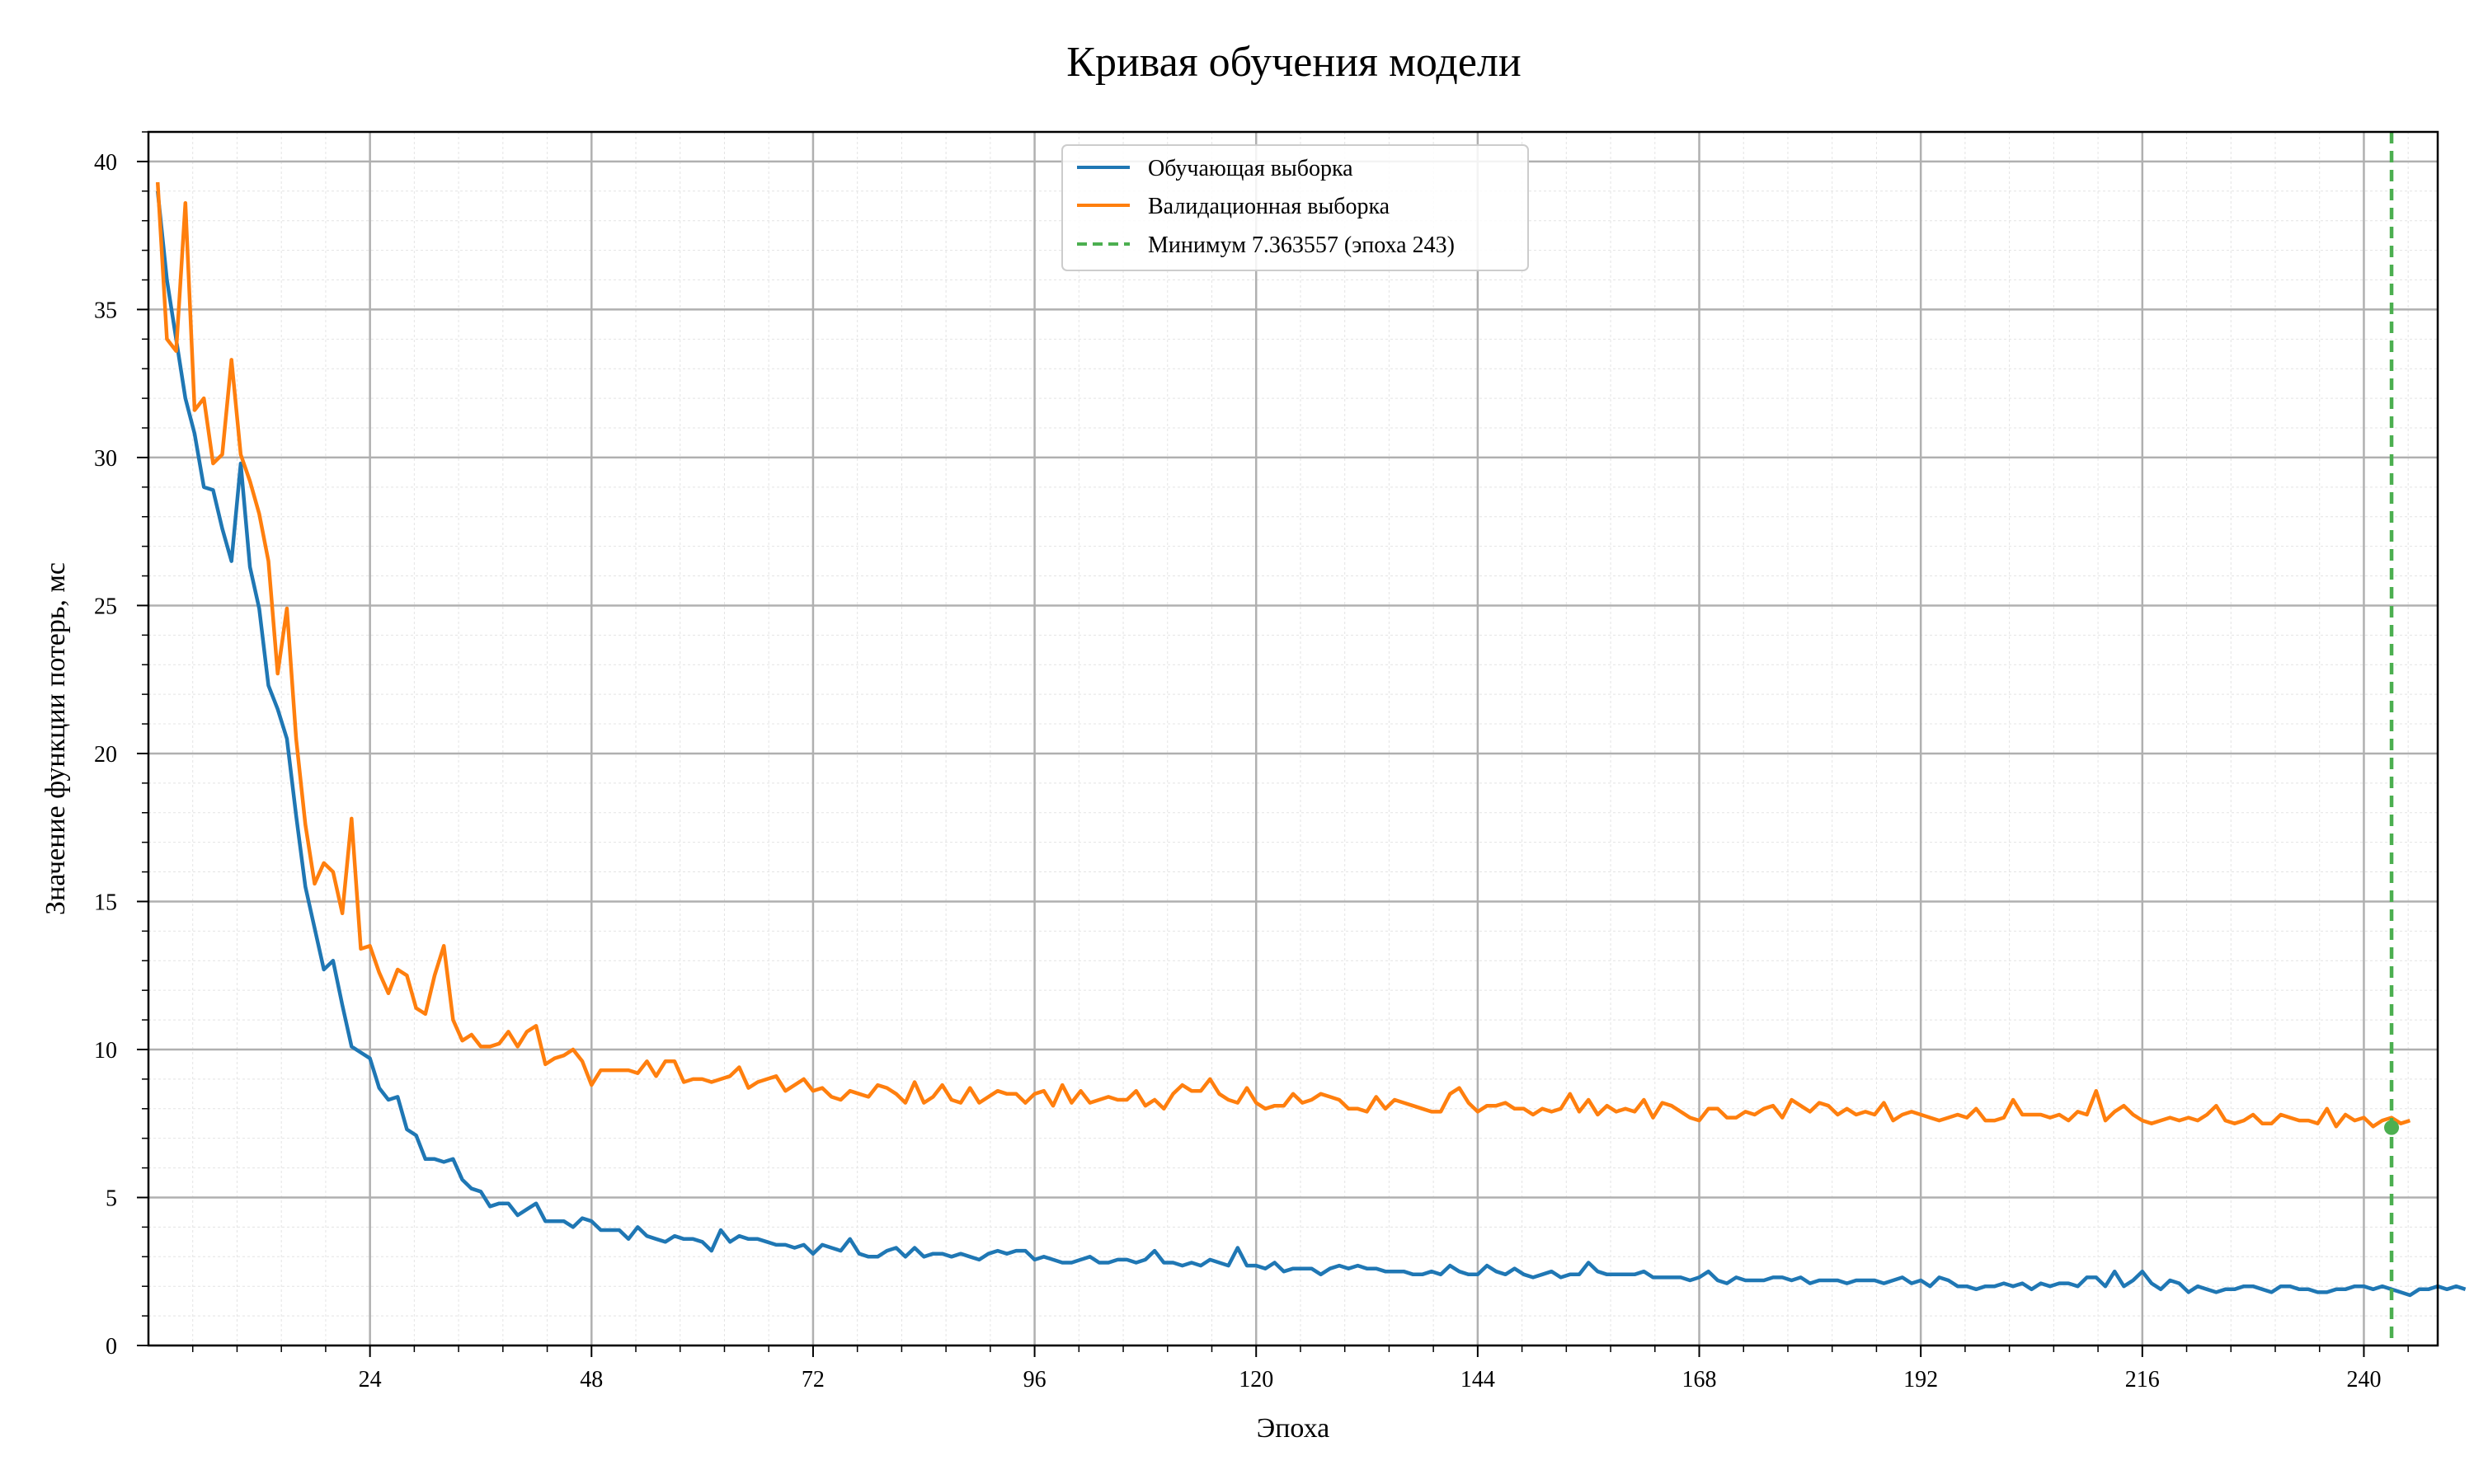  Describe the element at coordinates (111, 1347) in the screenshot. I see `y-tick-label: 0` at that location.